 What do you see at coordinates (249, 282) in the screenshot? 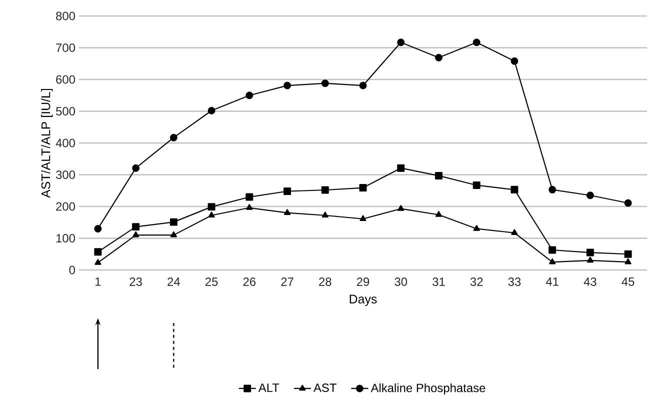
I see `x-tick-label: 26` at bounding box center [249, 282].